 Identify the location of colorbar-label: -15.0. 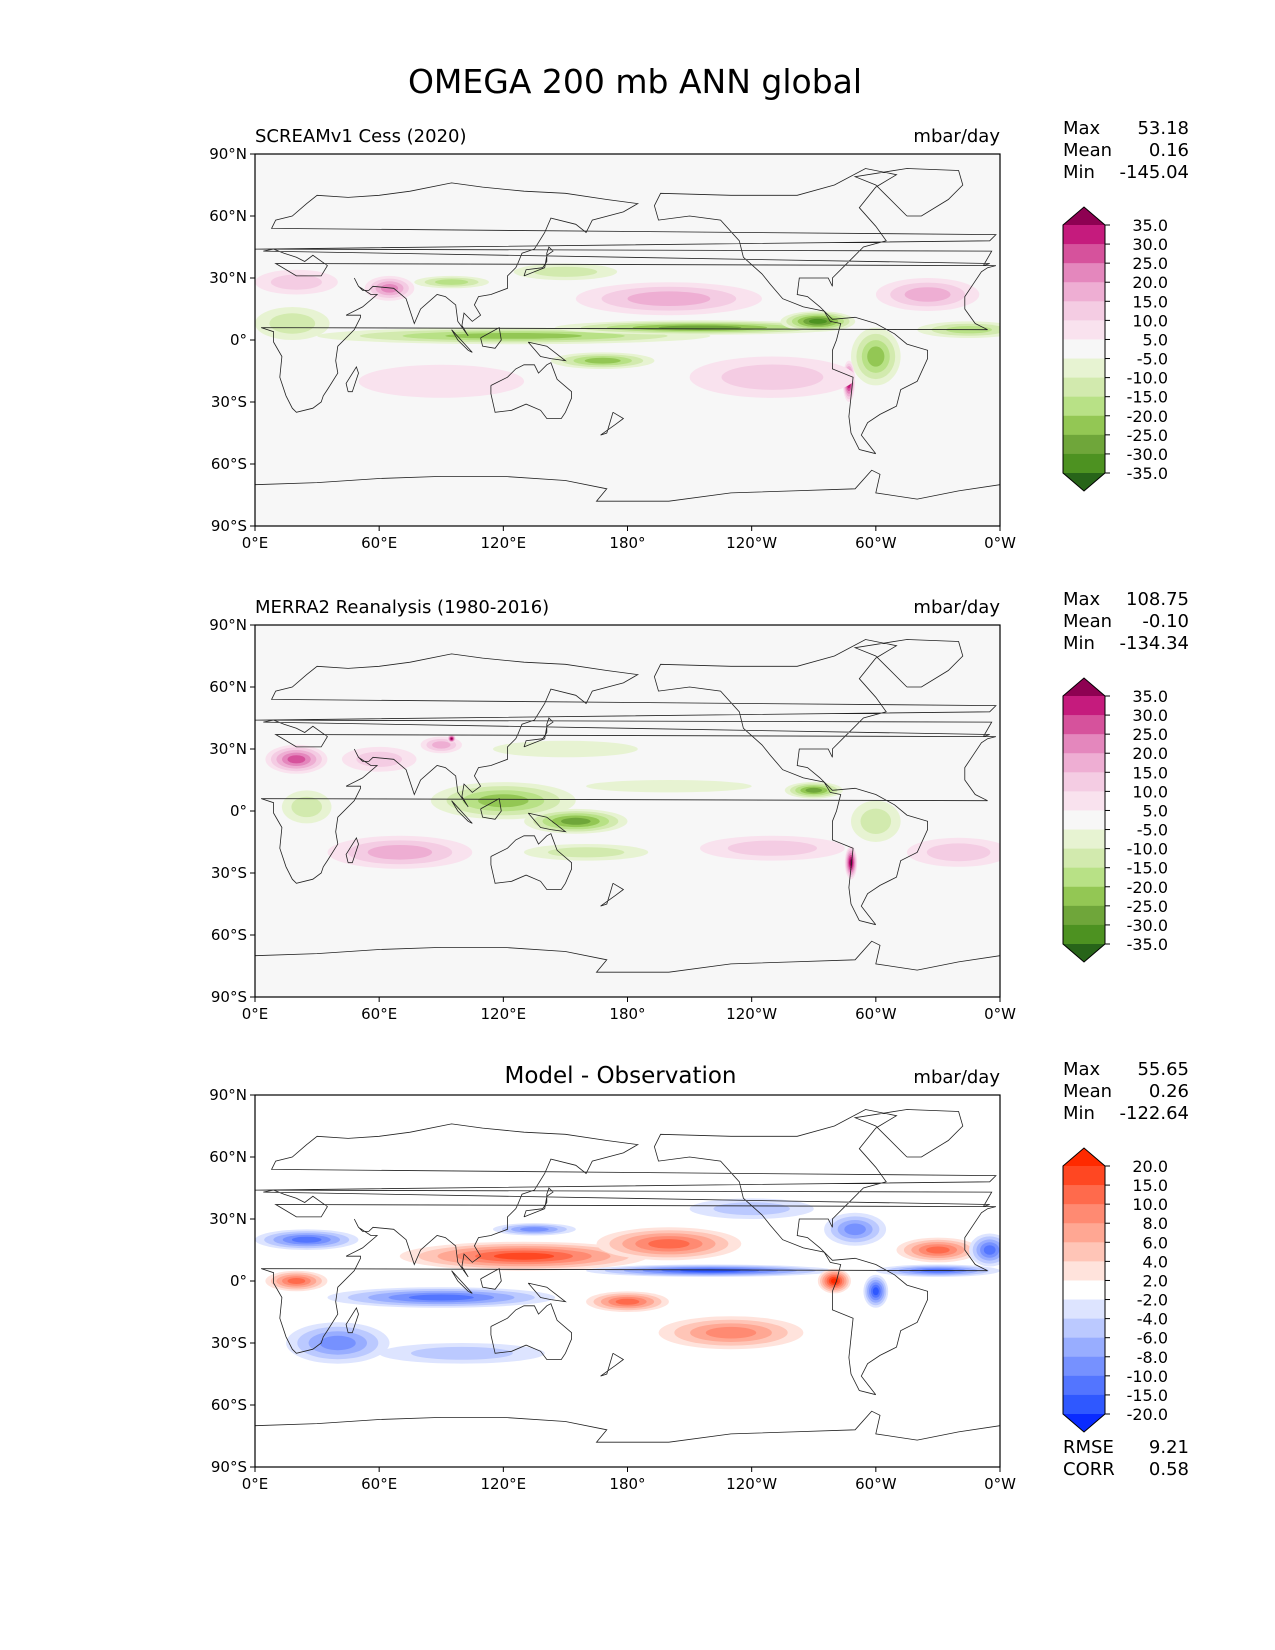
(1147, 1395).